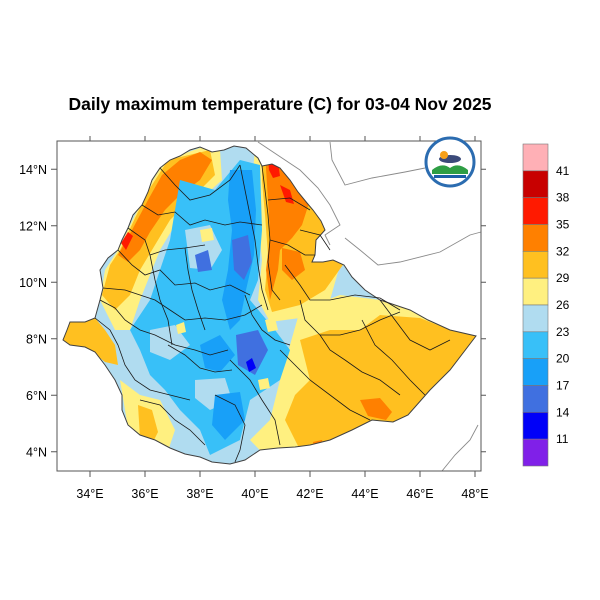 This screenshot has height=600, width=600. I want to click on gulf-of-aden-line, so click(413, 248).